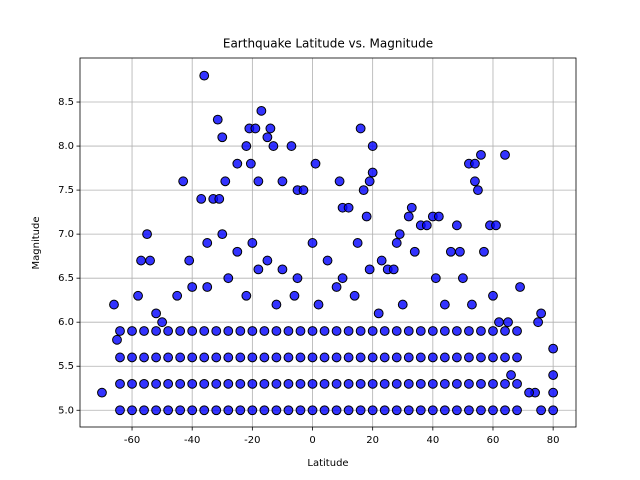  I want to click on y-axis-label: Magnitude, so click(36, 243).